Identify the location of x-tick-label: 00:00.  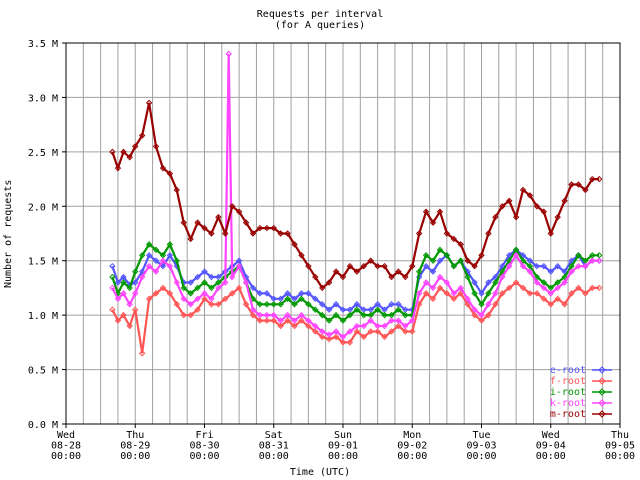
(274, 456).